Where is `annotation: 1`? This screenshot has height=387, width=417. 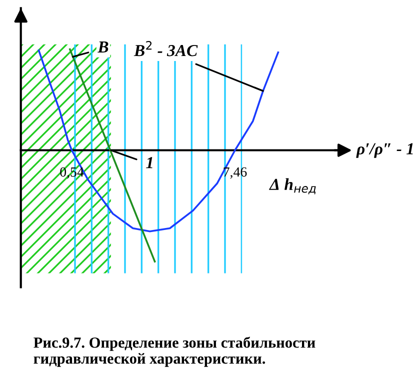 annotation: 1 is located at coordinates (149, 162).